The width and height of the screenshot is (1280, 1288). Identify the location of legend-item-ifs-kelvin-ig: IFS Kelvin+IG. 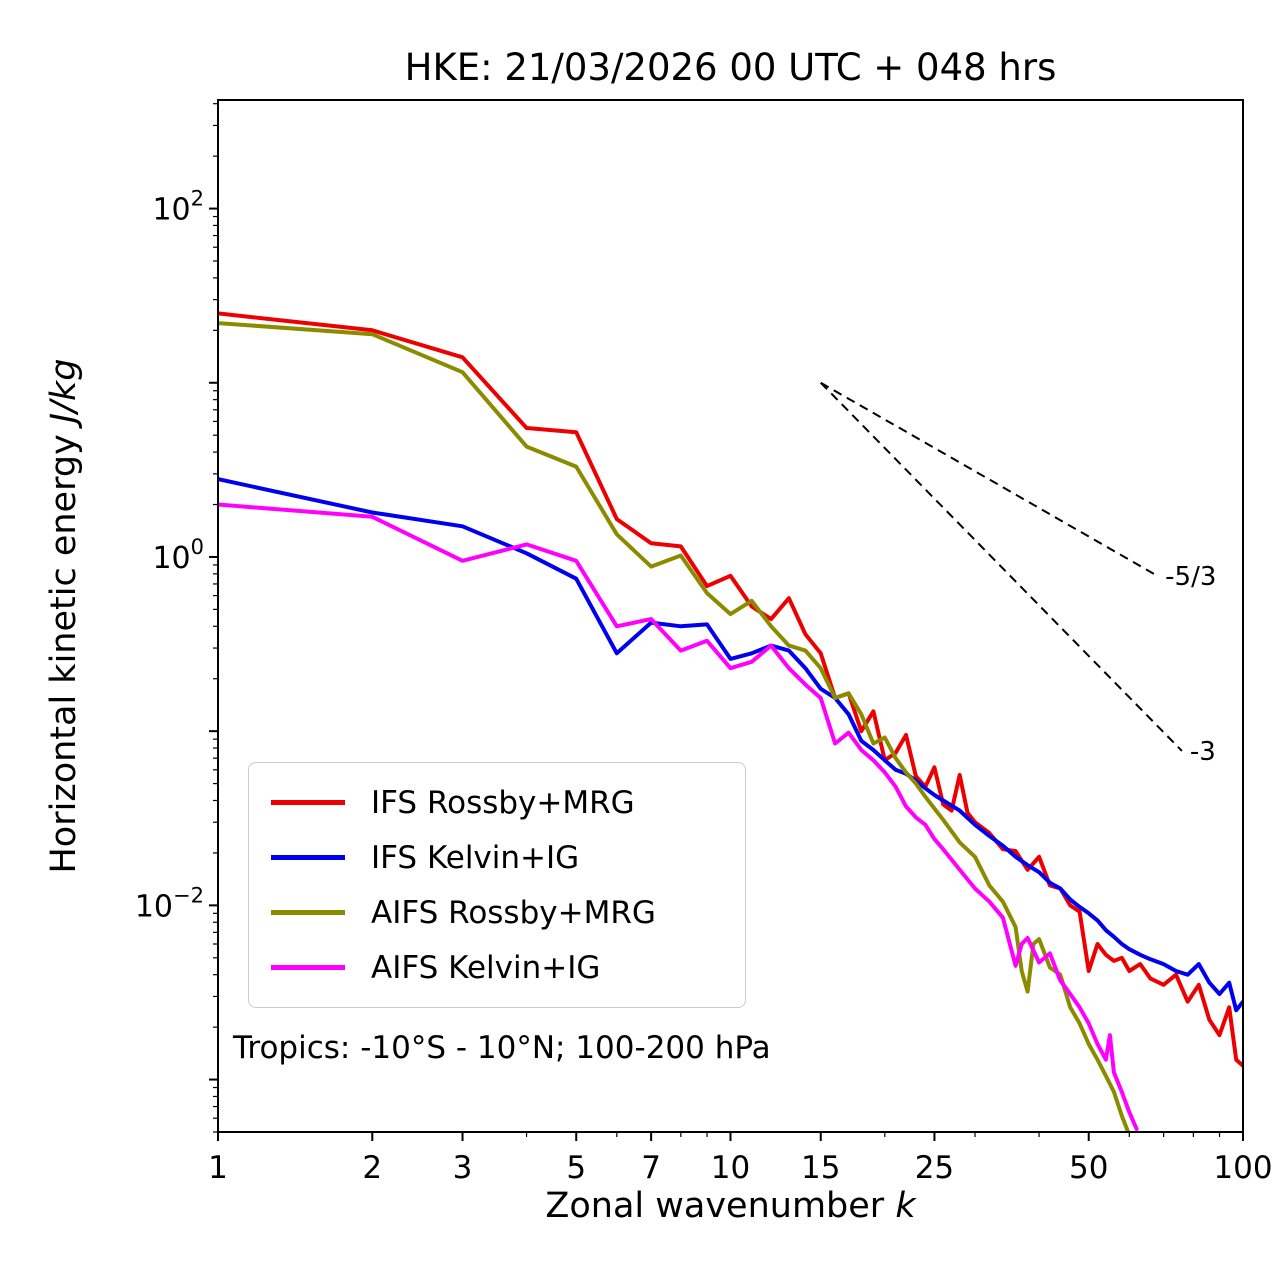
(497, 857).